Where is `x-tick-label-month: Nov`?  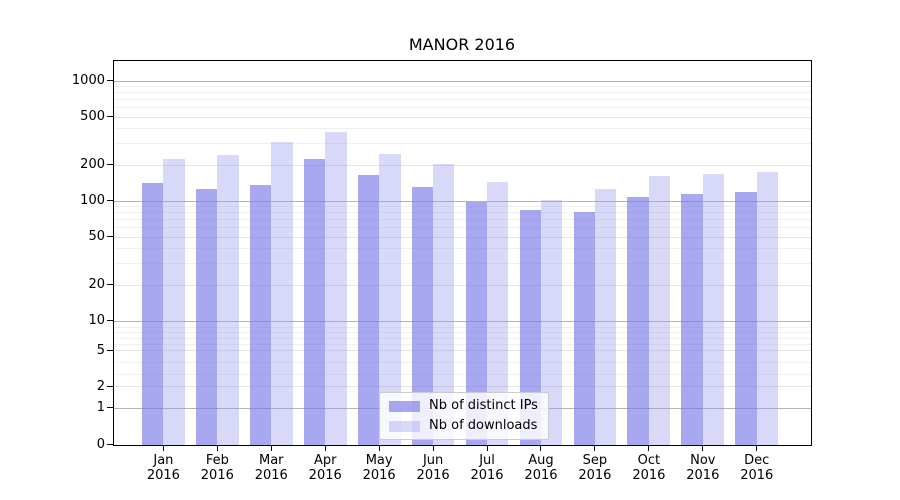
x-tick-label-month: Nov is located at coordinates (703, 460).